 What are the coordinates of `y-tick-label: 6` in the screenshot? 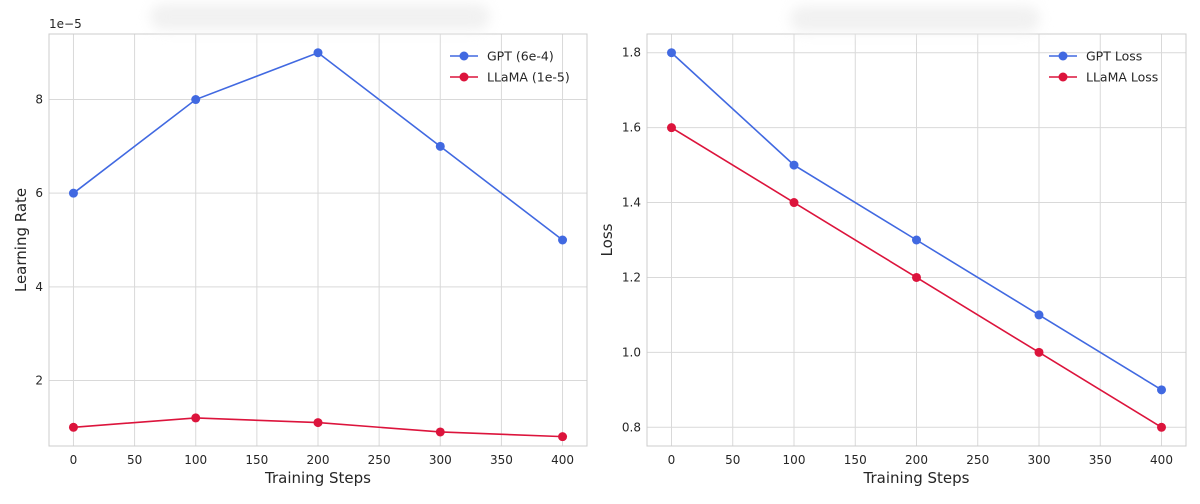 It's located at (39, 193).